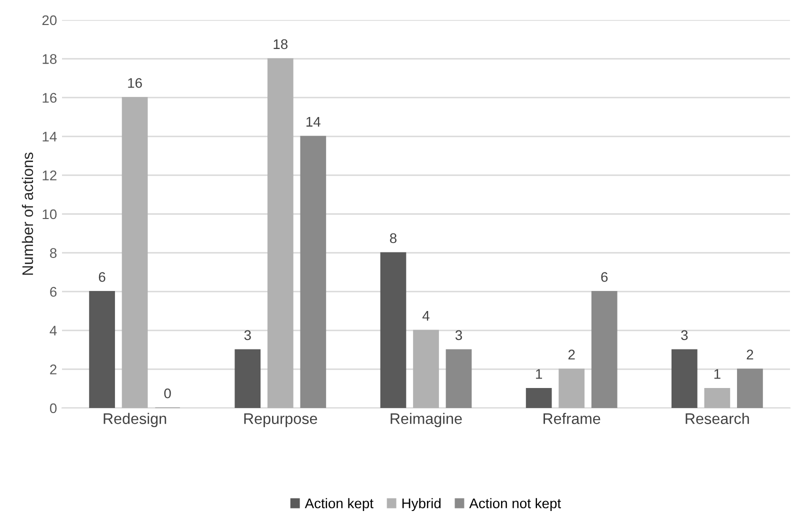  I want to click on legend-label: Hybrid, so click(421, 505).